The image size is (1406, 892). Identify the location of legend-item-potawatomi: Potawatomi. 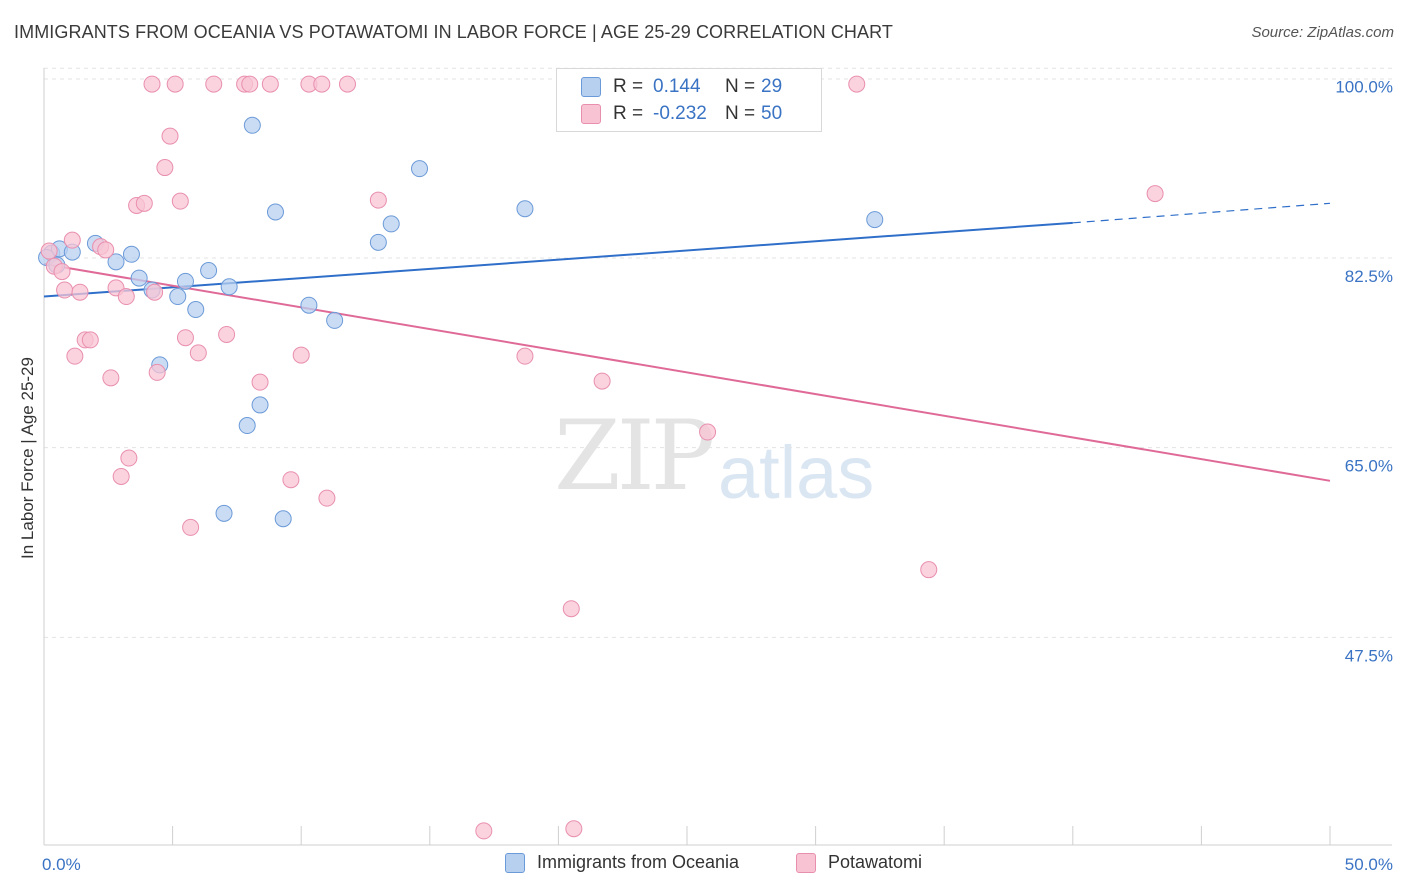
(859, 862).